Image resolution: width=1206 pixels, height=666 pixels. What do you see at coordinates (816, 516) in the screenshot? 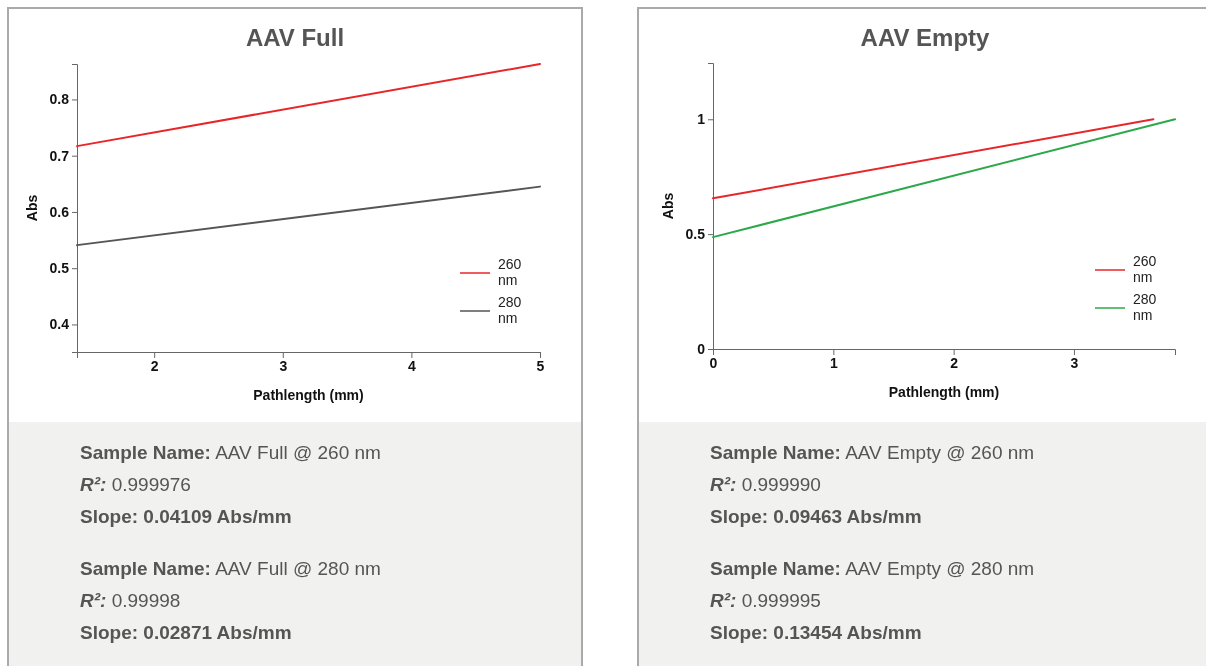
I see `text: Slope: 0.09463 Abs/mm` at bounding box center [816, 516].